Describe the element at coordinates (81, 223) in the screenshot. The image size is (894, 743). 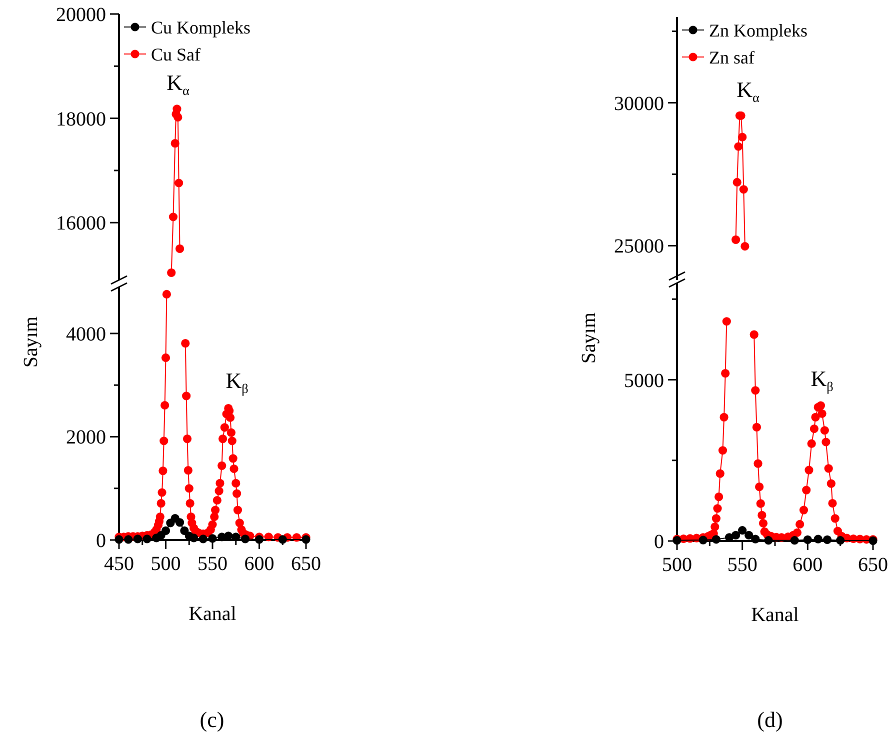
I see `y-tick-label: 16000` at that location.